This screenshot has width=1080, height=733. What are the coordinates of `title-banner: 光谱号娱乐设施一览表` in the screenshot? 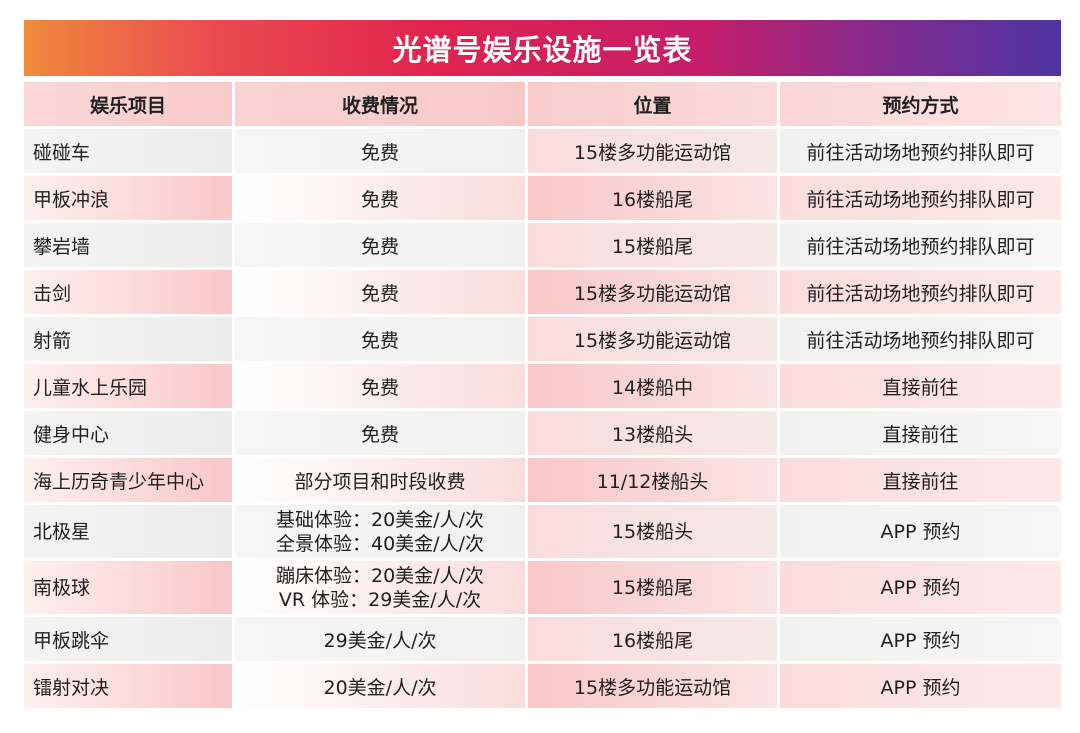 It's located at (542, 48).